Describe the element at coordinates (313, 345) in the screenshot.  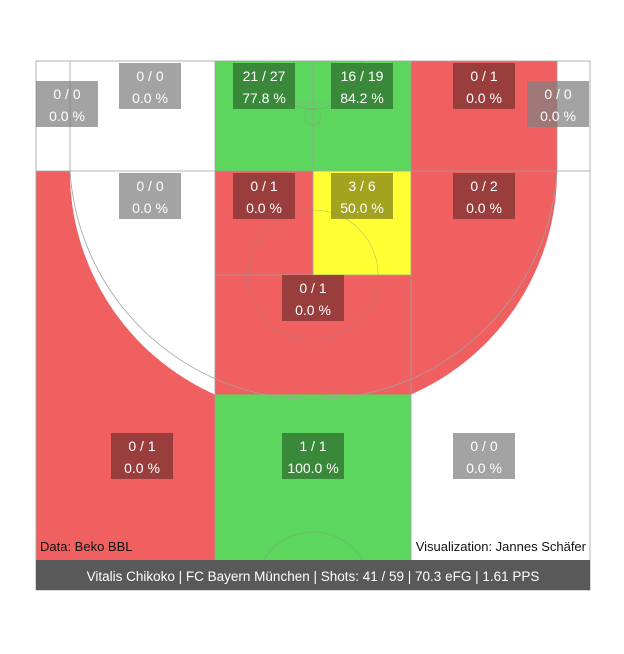
I see `zone-midrange-top` at that location.